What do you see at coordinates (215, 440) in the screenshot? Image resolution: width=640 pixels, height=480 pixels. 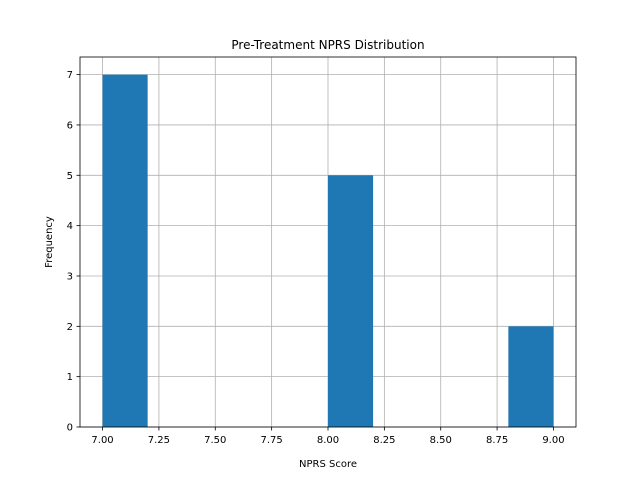 I see `x-tick-label: 7.50` at bounding box center [215, 440].